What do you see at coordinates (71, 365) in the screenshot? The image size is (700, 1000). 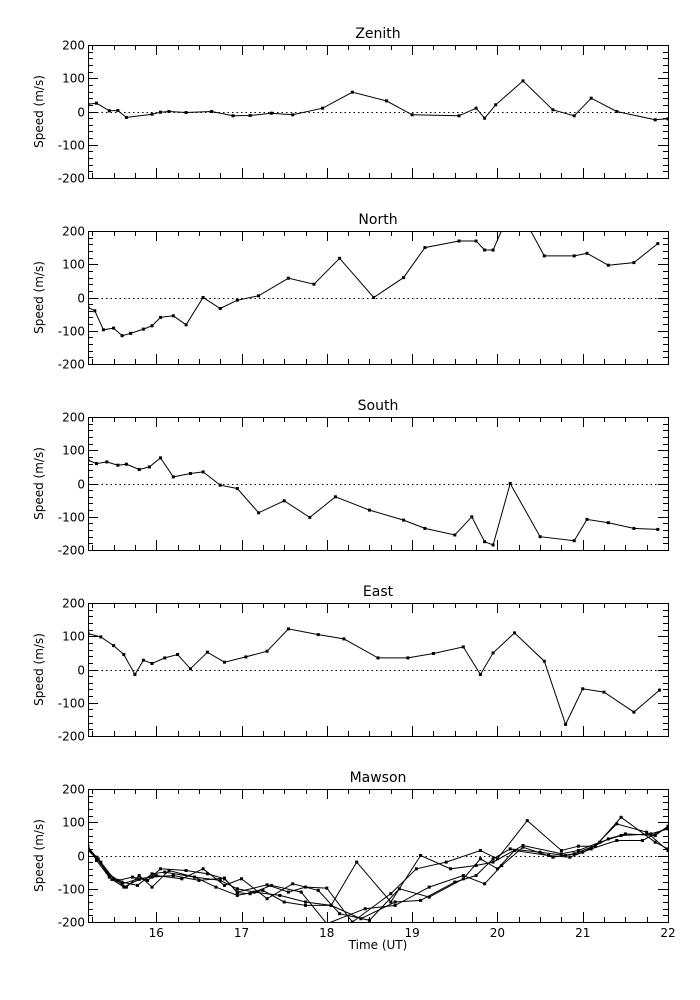 I see `y-tick-label: -200` at bounding box center [71, 365].